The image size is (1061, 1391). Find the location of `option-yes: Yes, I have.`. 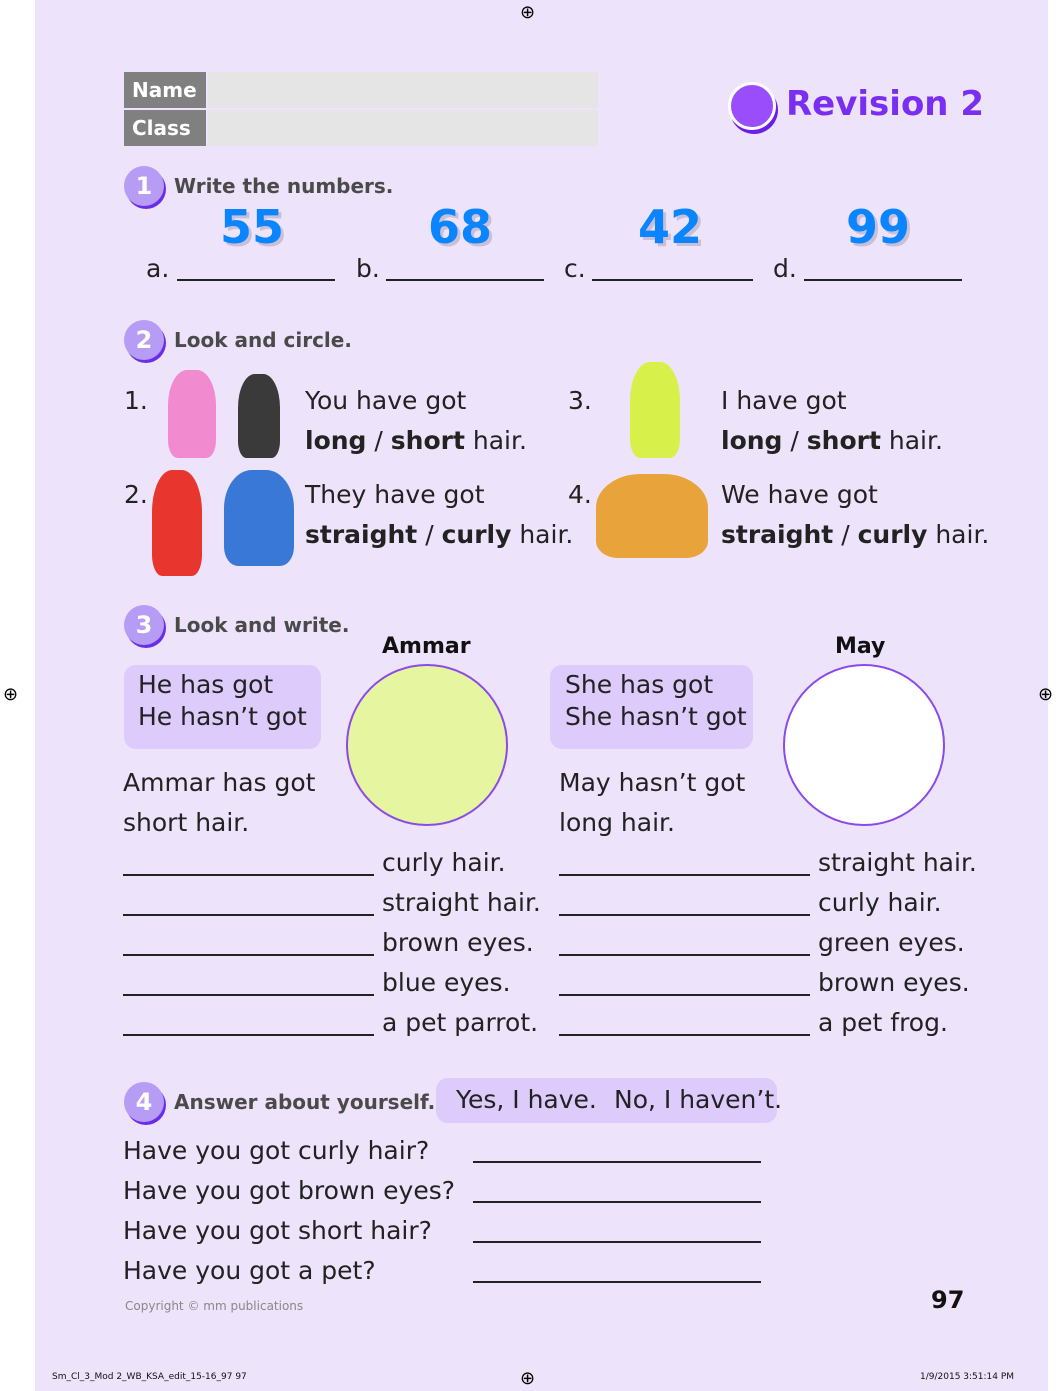

option-yes: Yes, I have. is located at coordinates (526, 1099).